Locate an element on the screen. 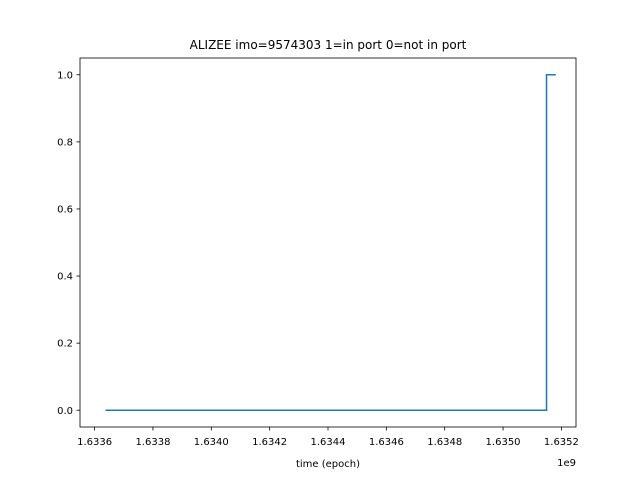 This screenshot has width=640, height=480. x-tick-label: 1.6350 is located at coordinates (503, 442).